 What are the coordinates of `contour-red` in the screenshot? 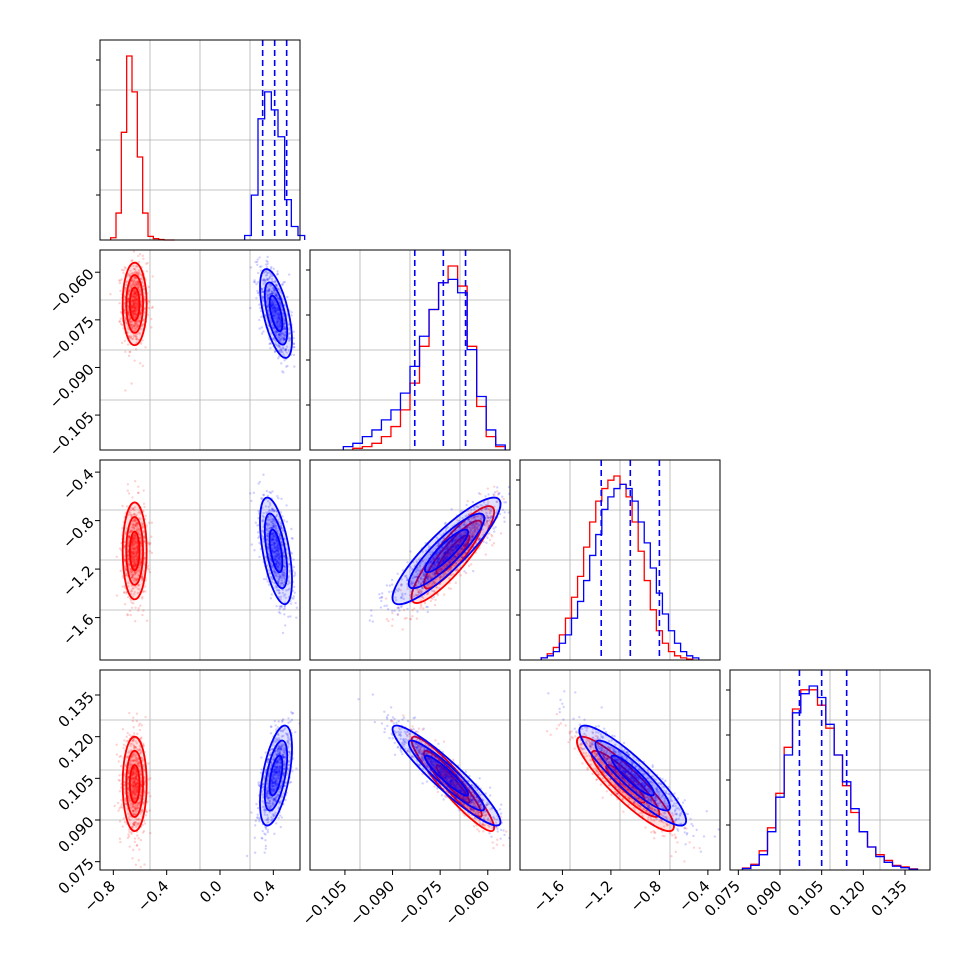 It's located at (134, 304).